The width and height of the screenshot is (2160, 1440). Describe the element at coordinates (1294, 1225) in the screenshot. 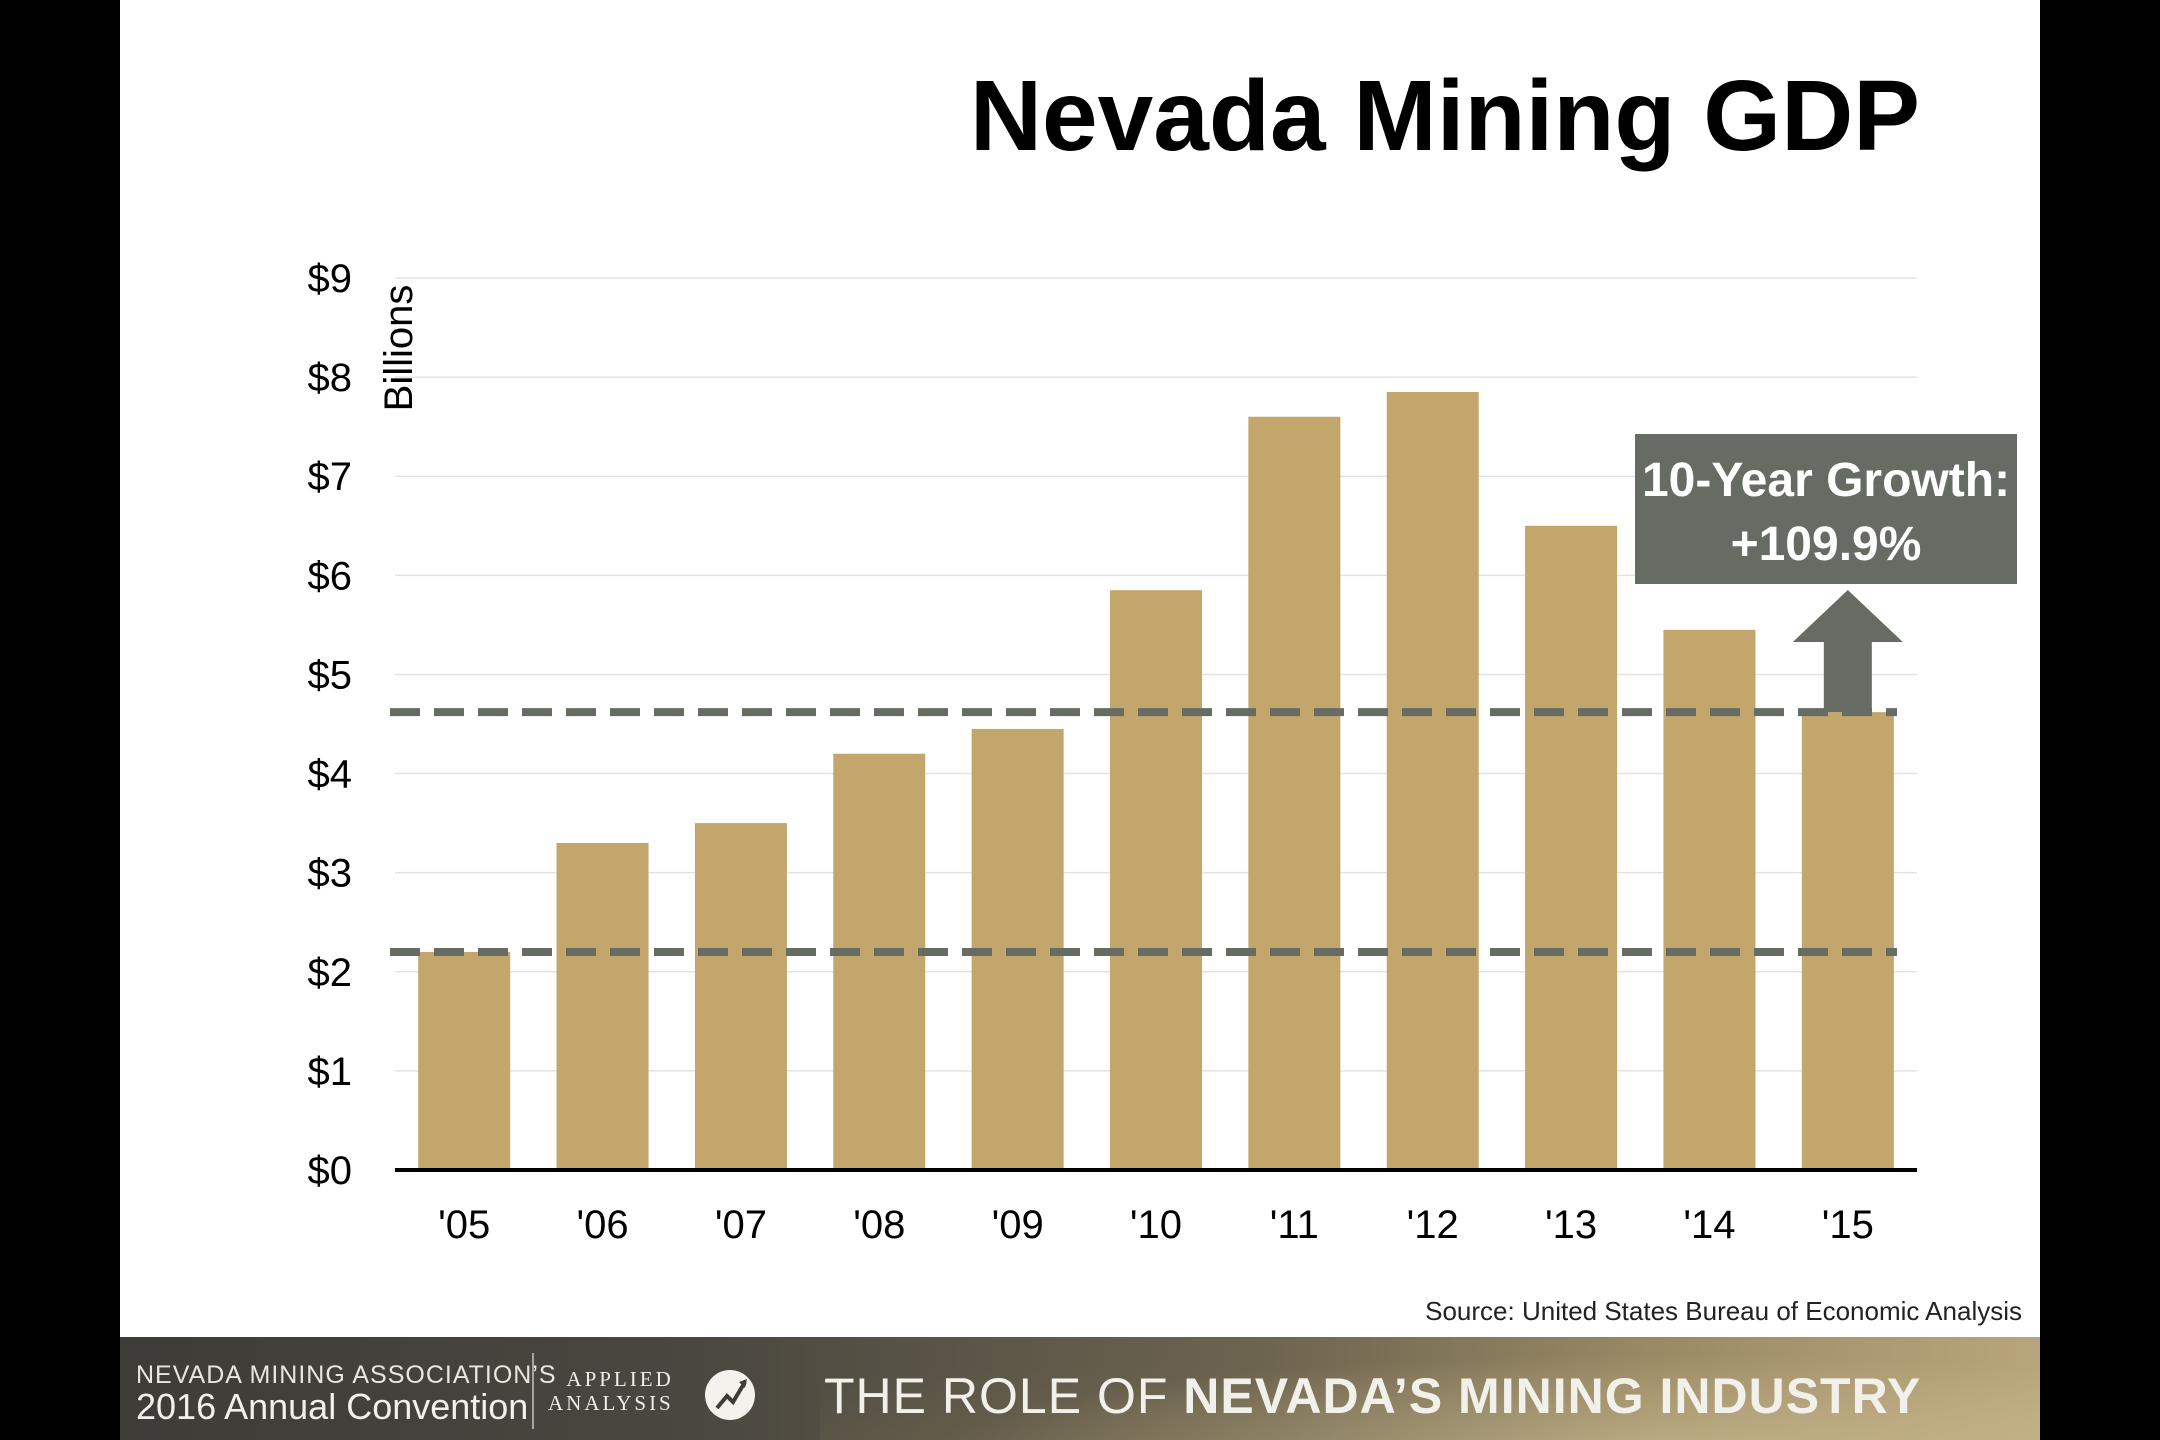

I see `x-tick-label: '11` at that location.